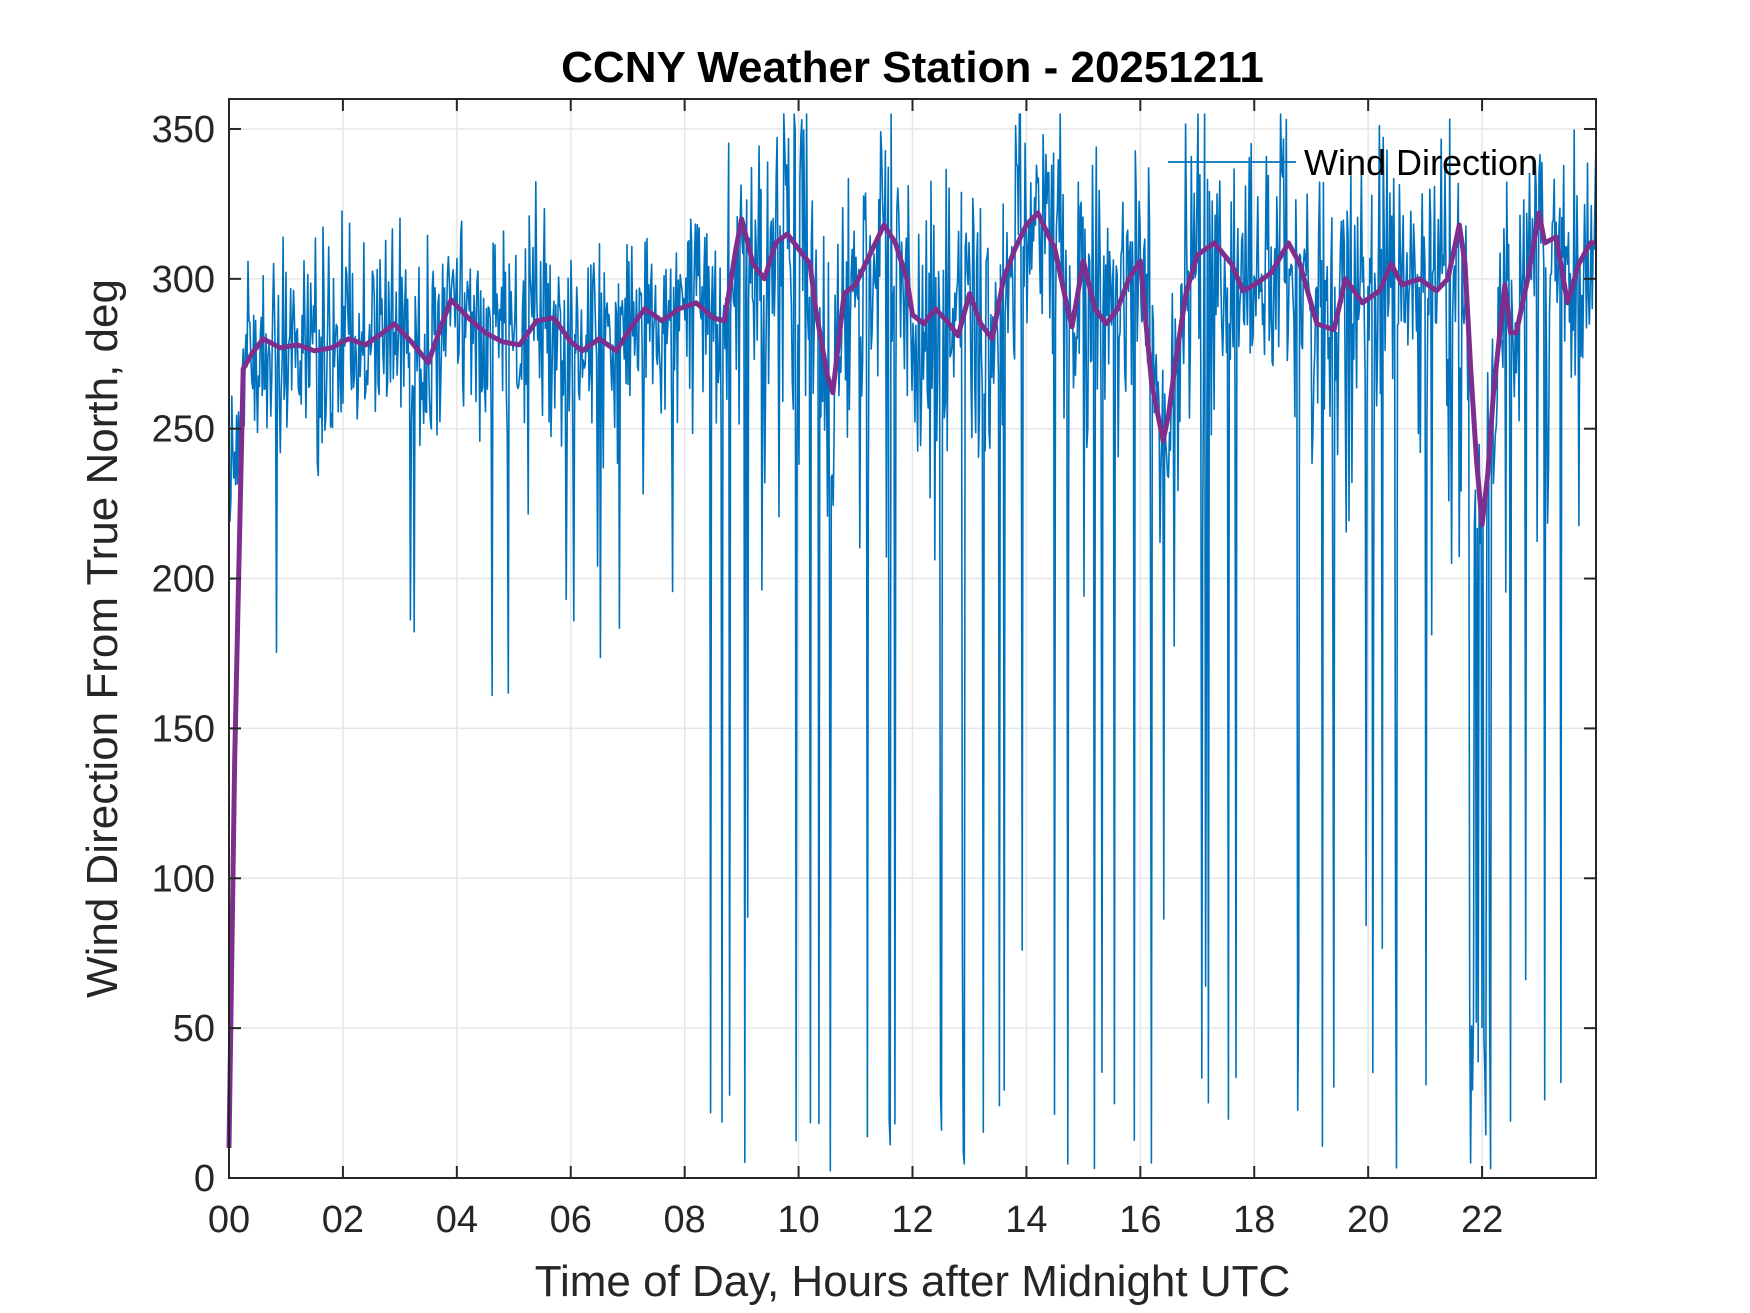 This screenshot has width=1750, height=1313. Describe the element at coordinates (913, 1281) in the screenshot. I see `x-axis-label: Time of Day, Hours after Midnight UTC` at that location.